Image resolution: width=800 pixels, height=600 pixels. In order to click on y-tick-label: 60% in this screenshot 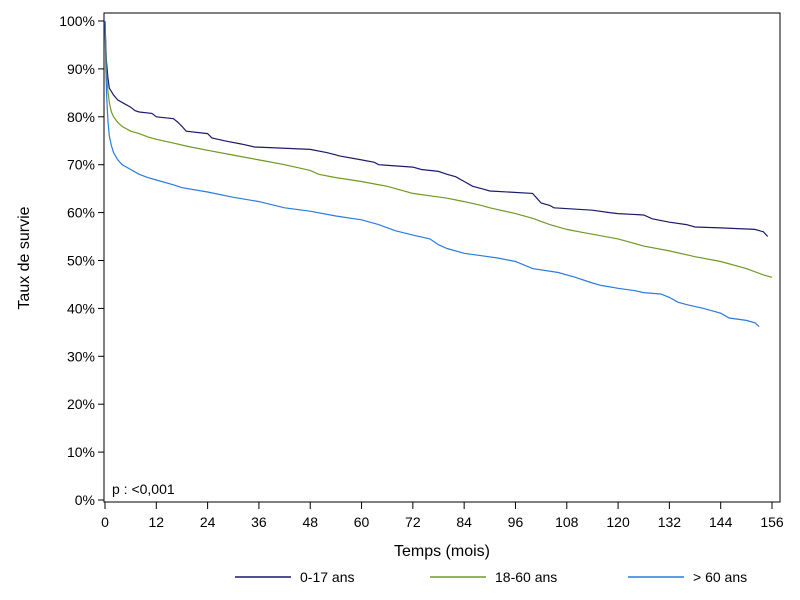, I will do `click(81, 213)`.